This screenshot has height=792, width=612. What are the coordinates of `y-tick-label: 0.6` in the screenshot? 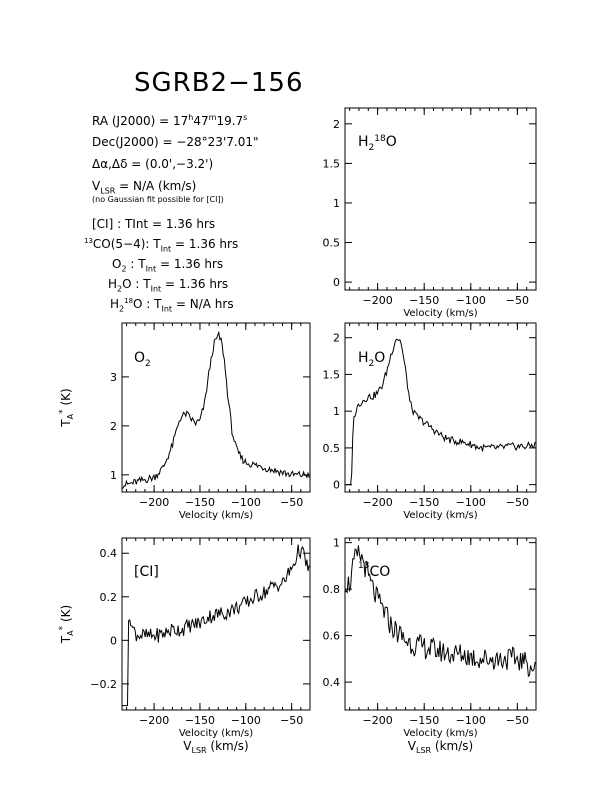 It's located at (332, 636).